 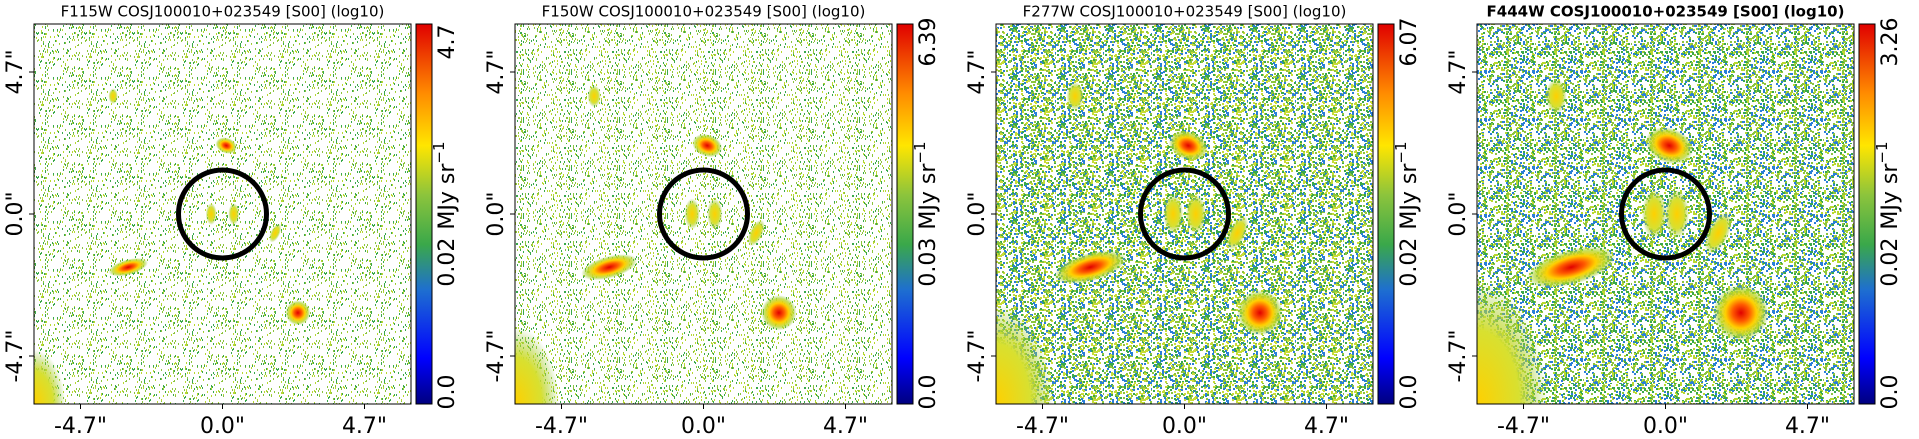 What do you see at coordinates (704, 12) in the screenshot?
I see `panel-title: F150W COSJ100010+023549 [S00] (log10)` at bounding box center [704, 12].